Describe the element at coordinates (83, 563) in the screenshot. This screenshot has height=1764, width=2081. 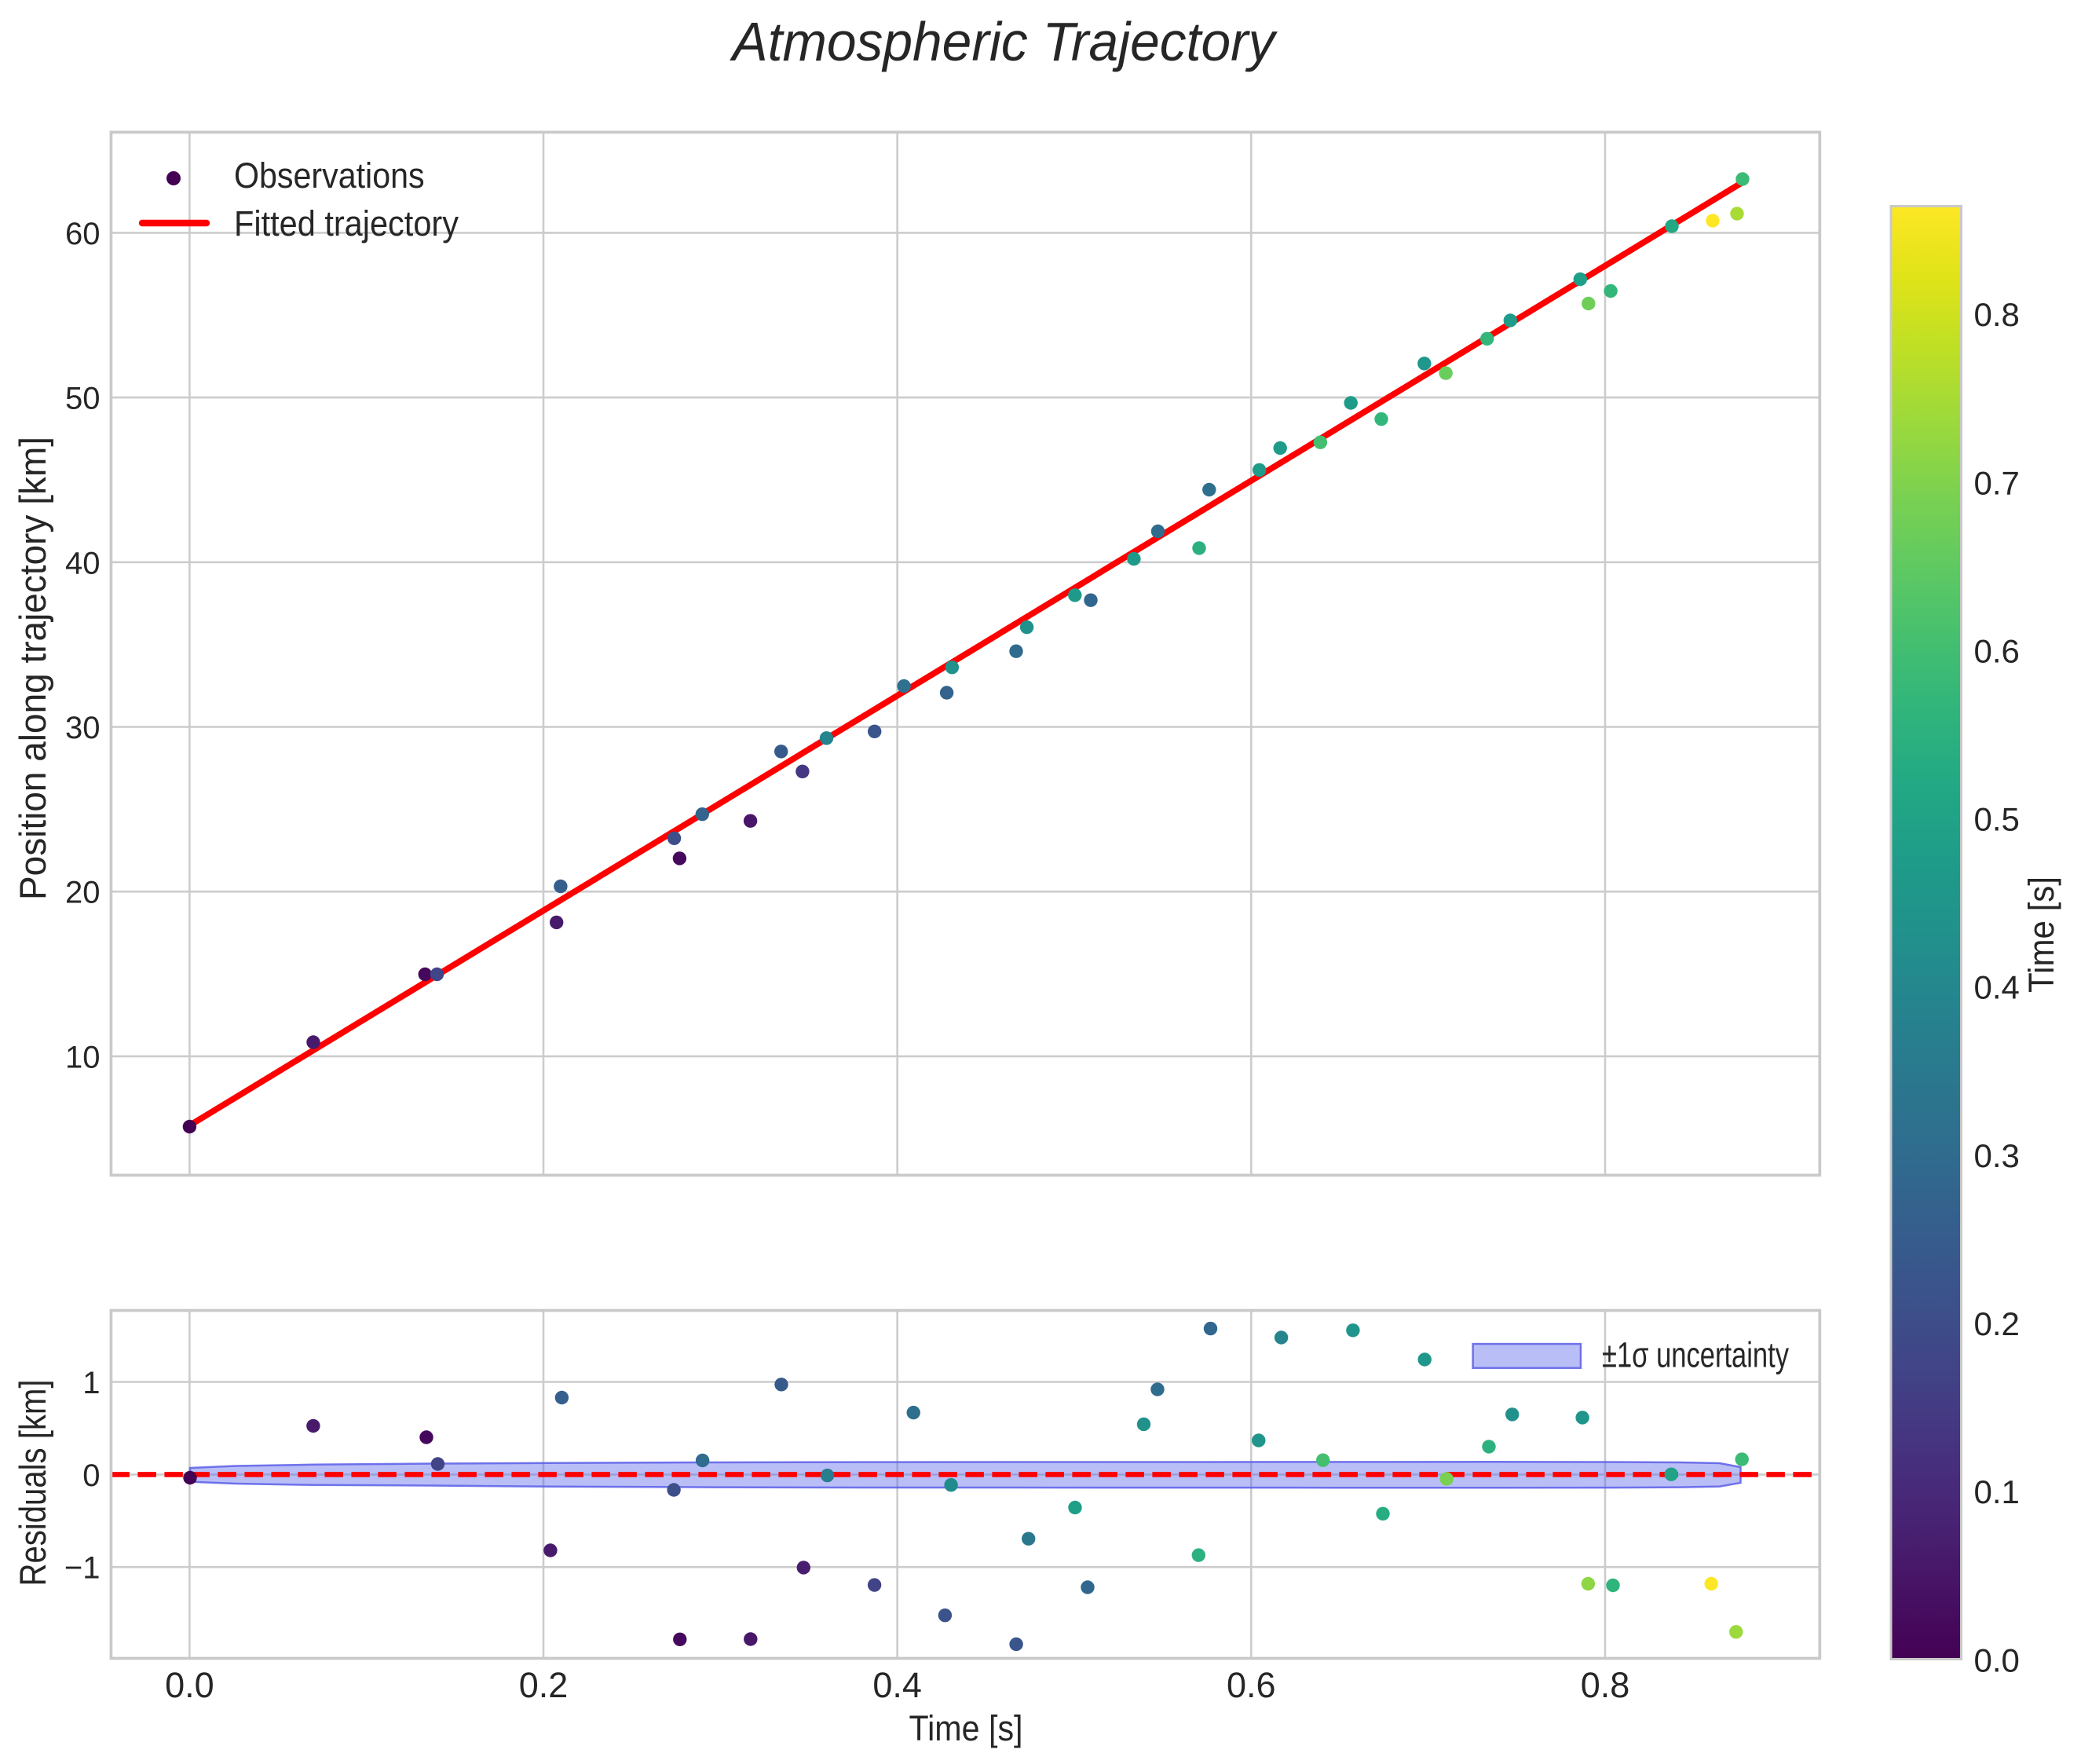
I see `svg-text: 40` at that location.